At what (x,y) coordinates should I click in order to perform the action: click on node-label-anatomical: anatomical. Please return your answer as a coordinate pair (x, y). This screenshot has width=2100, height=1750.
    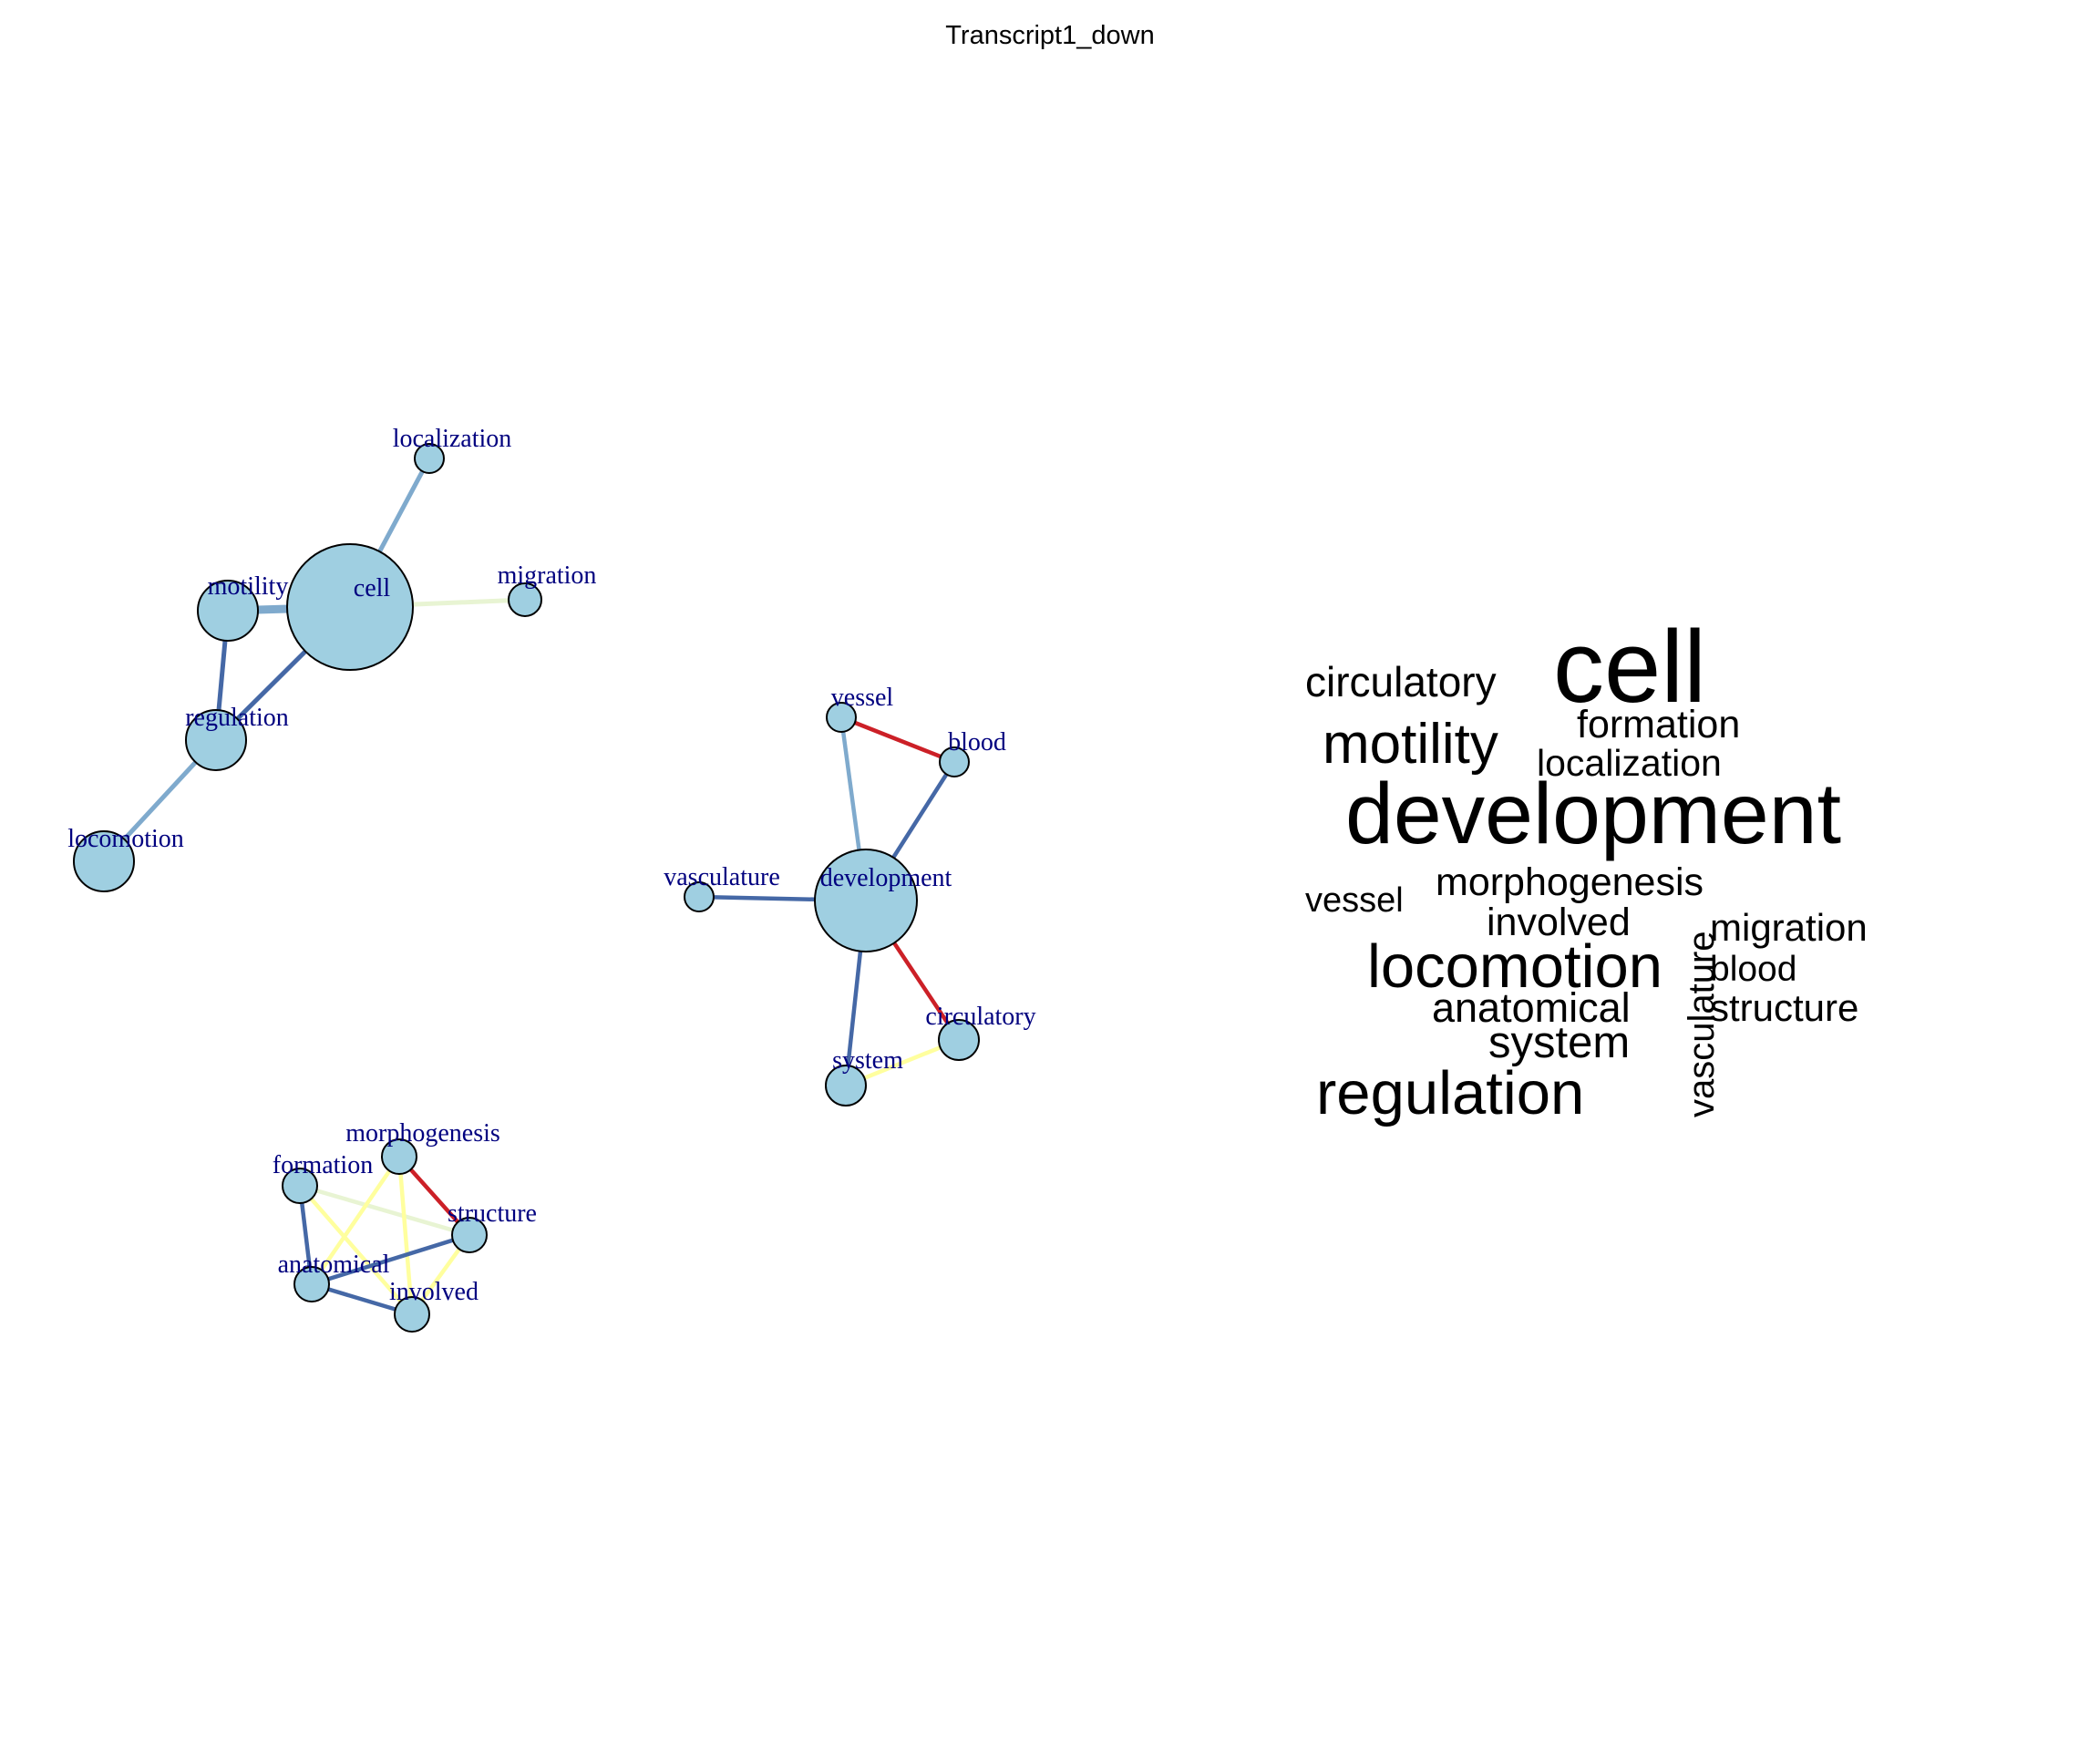
    Looking at the image, I should click on (334, 1265).